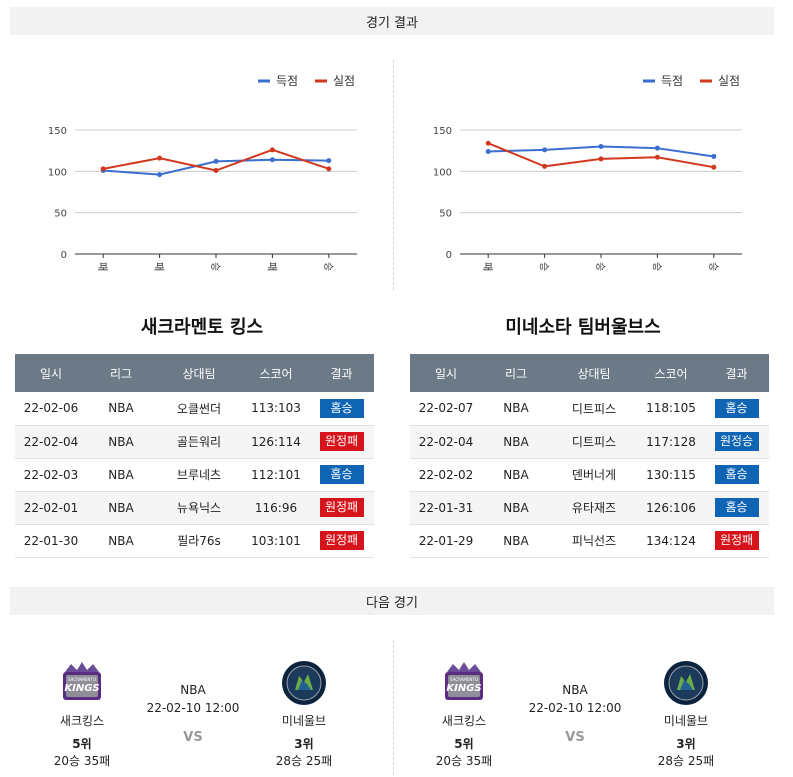 Image resolution: width=793 pixels, height=777 pixels. I want to click on score-chart-minnesota: 0 50 100 150 패 승 승 승 승 득점 실점, so click(587, 172).